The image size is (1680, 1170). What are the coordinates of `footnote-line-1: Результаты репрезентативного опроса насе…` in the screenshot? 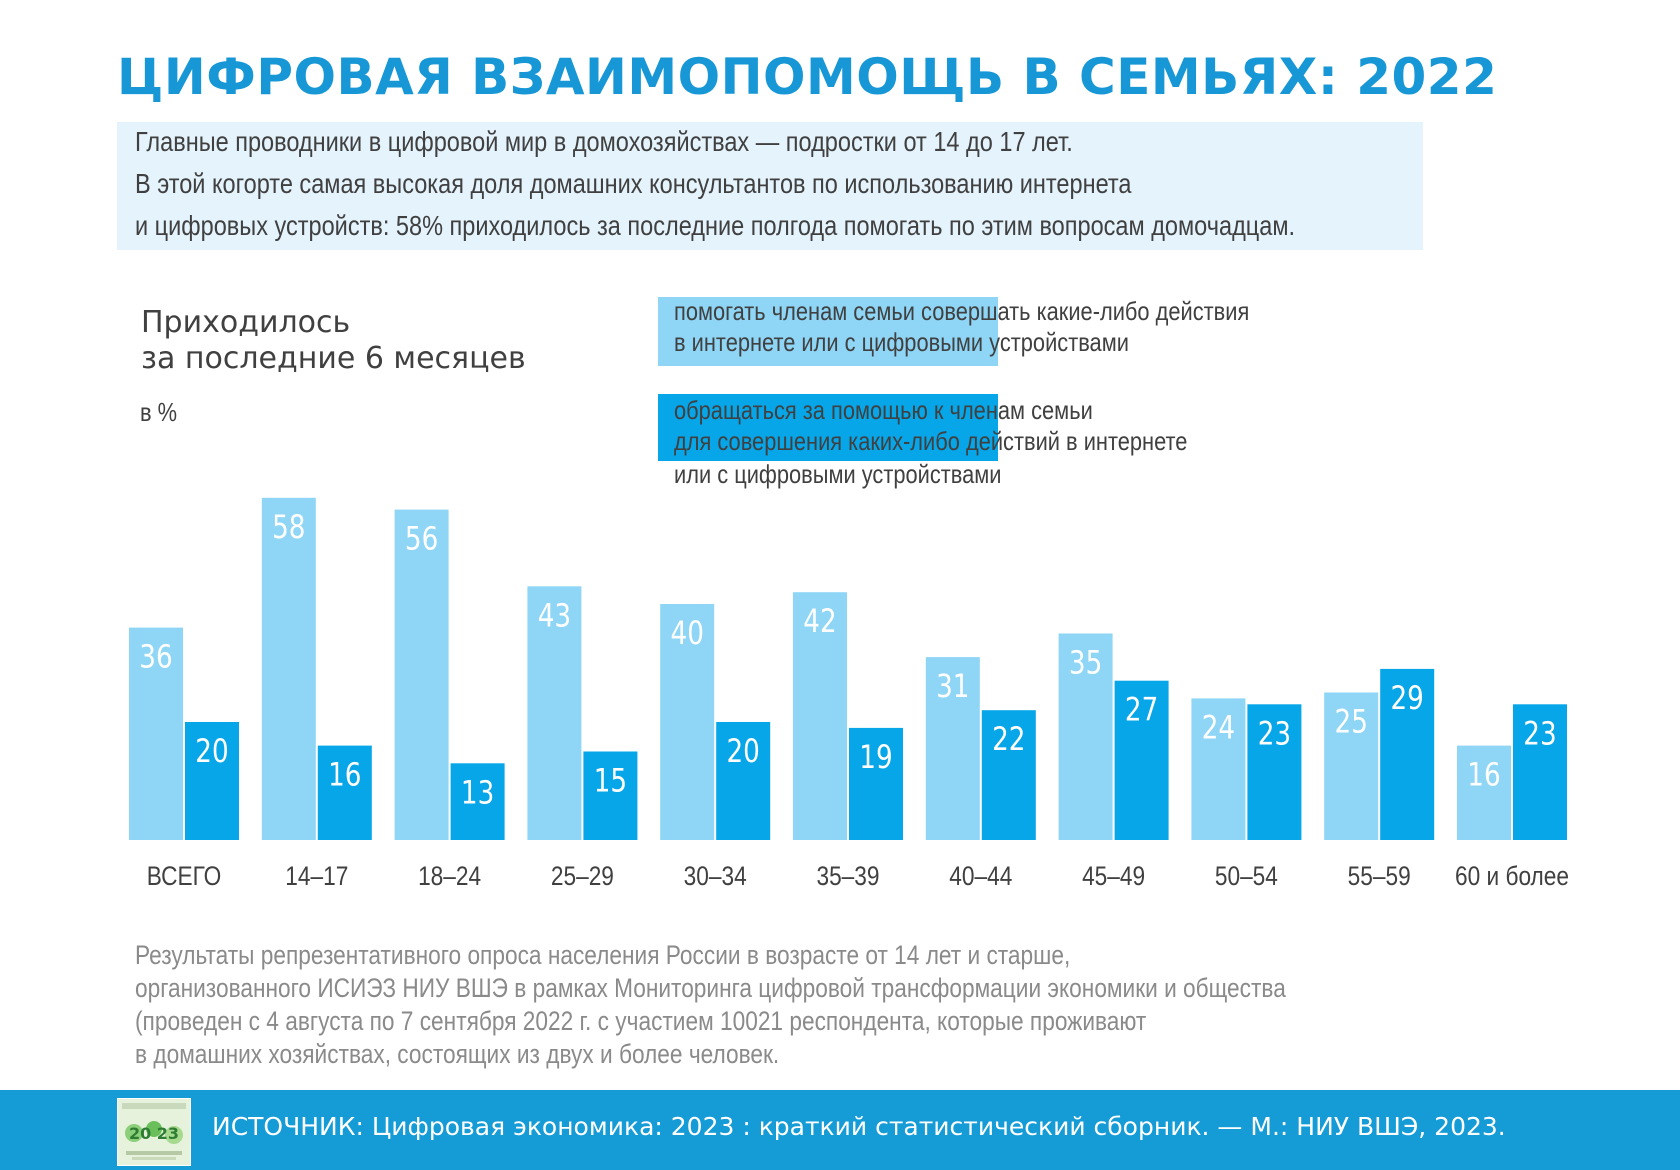 It's located at (603, 955).